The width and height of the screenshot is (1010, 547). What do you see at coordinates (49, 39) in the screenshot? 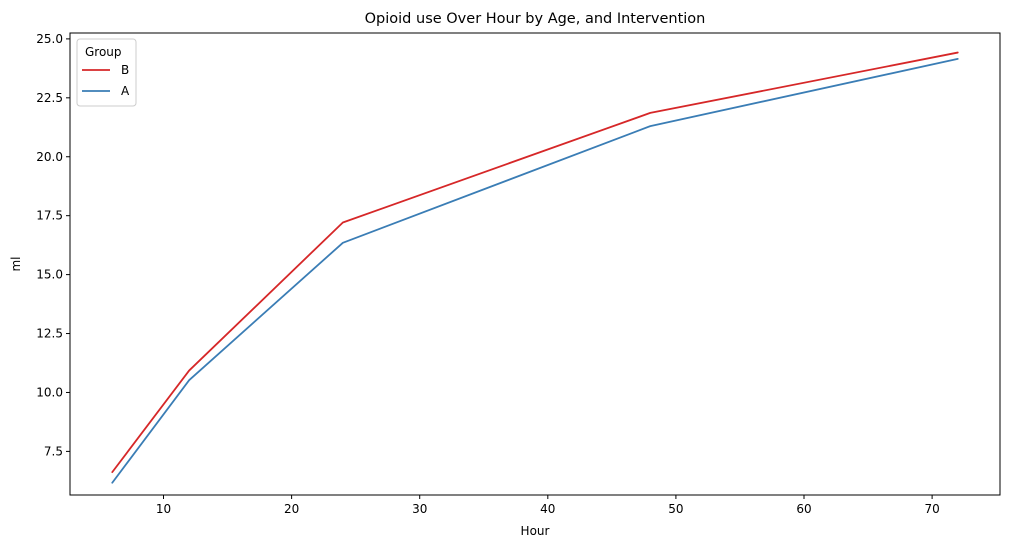
I see `y-tick-label: 25.0` at bounding box center [49, 39].